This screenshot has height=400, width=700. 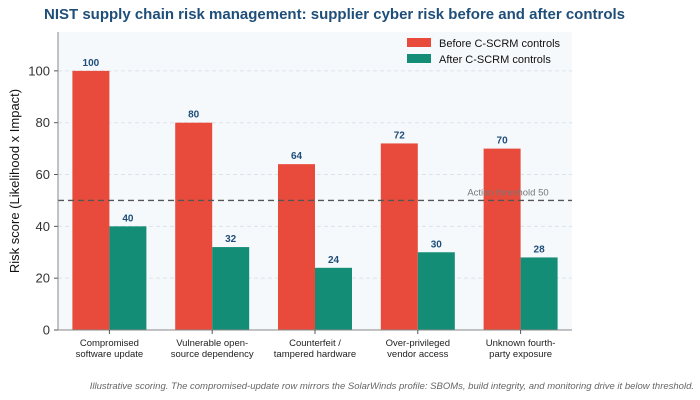 I want to click on x-tick-label: party exposure, so click(x=520, y=354).